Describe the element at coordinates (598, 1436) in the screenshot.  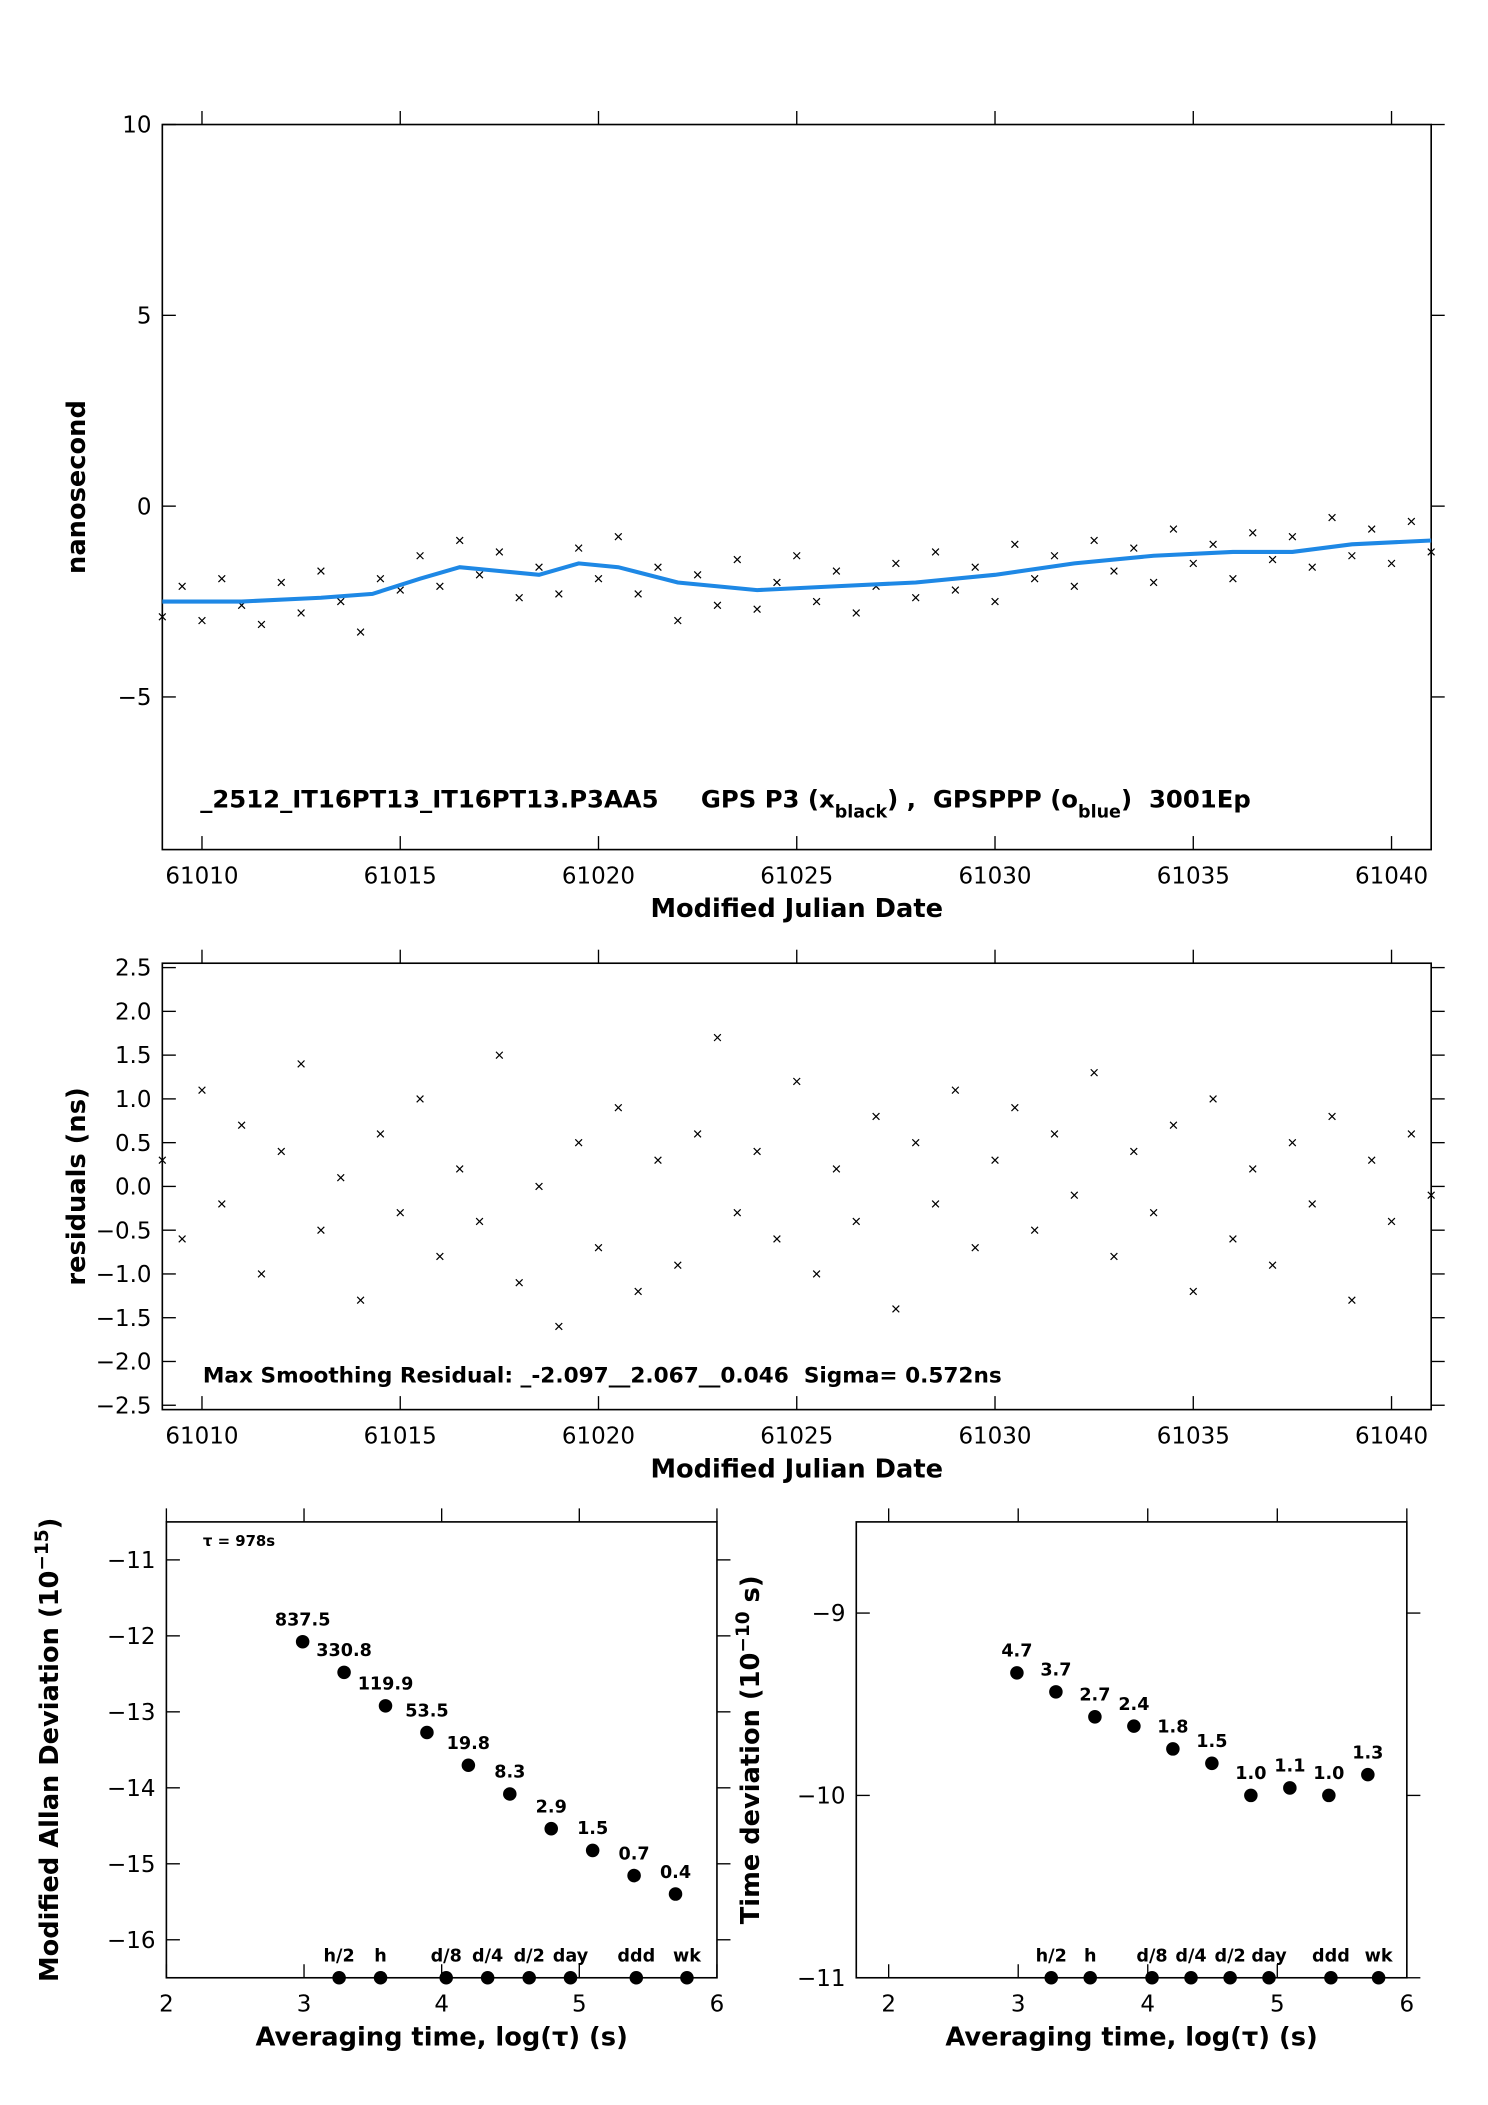
I see `x-tick-label: 61020` at that location.